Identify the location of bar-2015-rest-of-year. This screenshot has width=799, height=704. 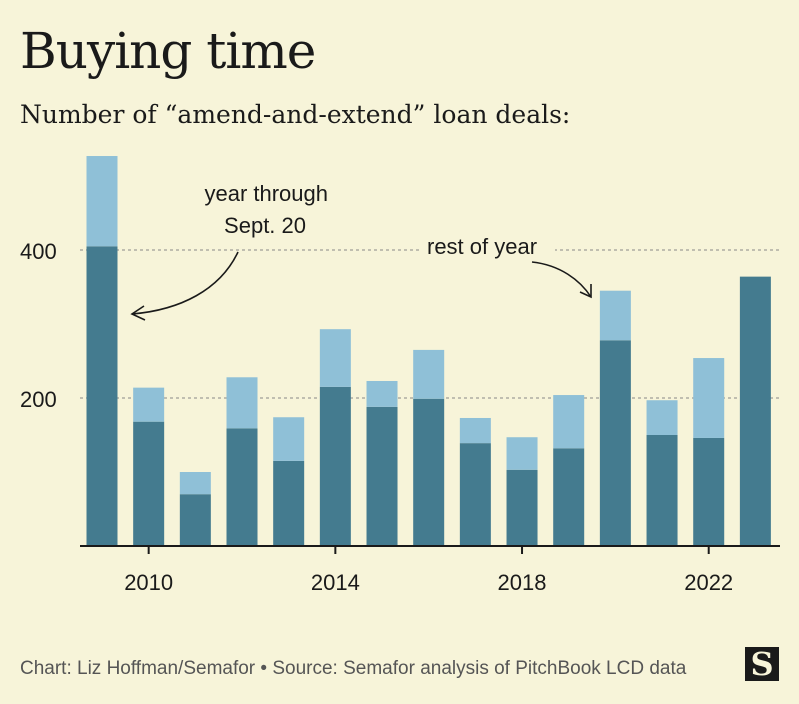
(382, 393).